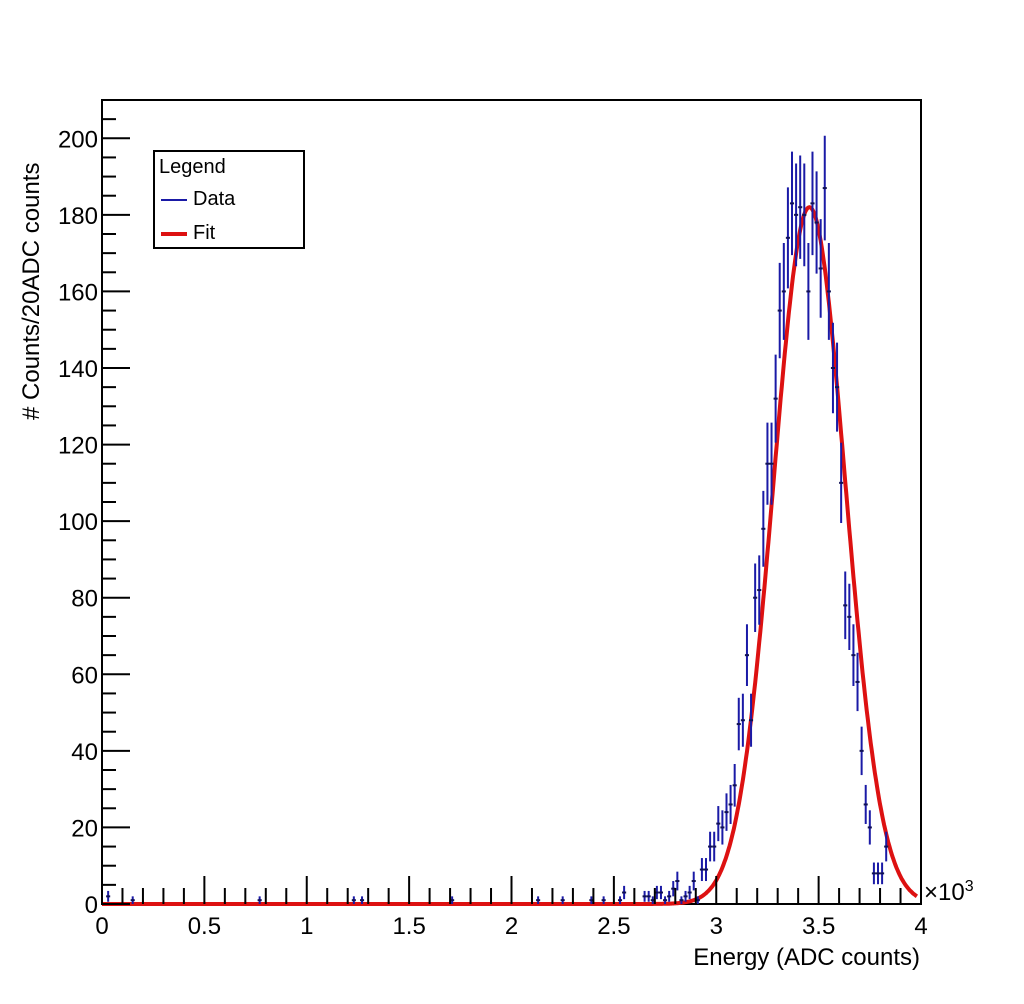  What do you see at coordinates (84, 599) in the screenshot?
I see `svg-text: 80` at bounding box center [84, 599].